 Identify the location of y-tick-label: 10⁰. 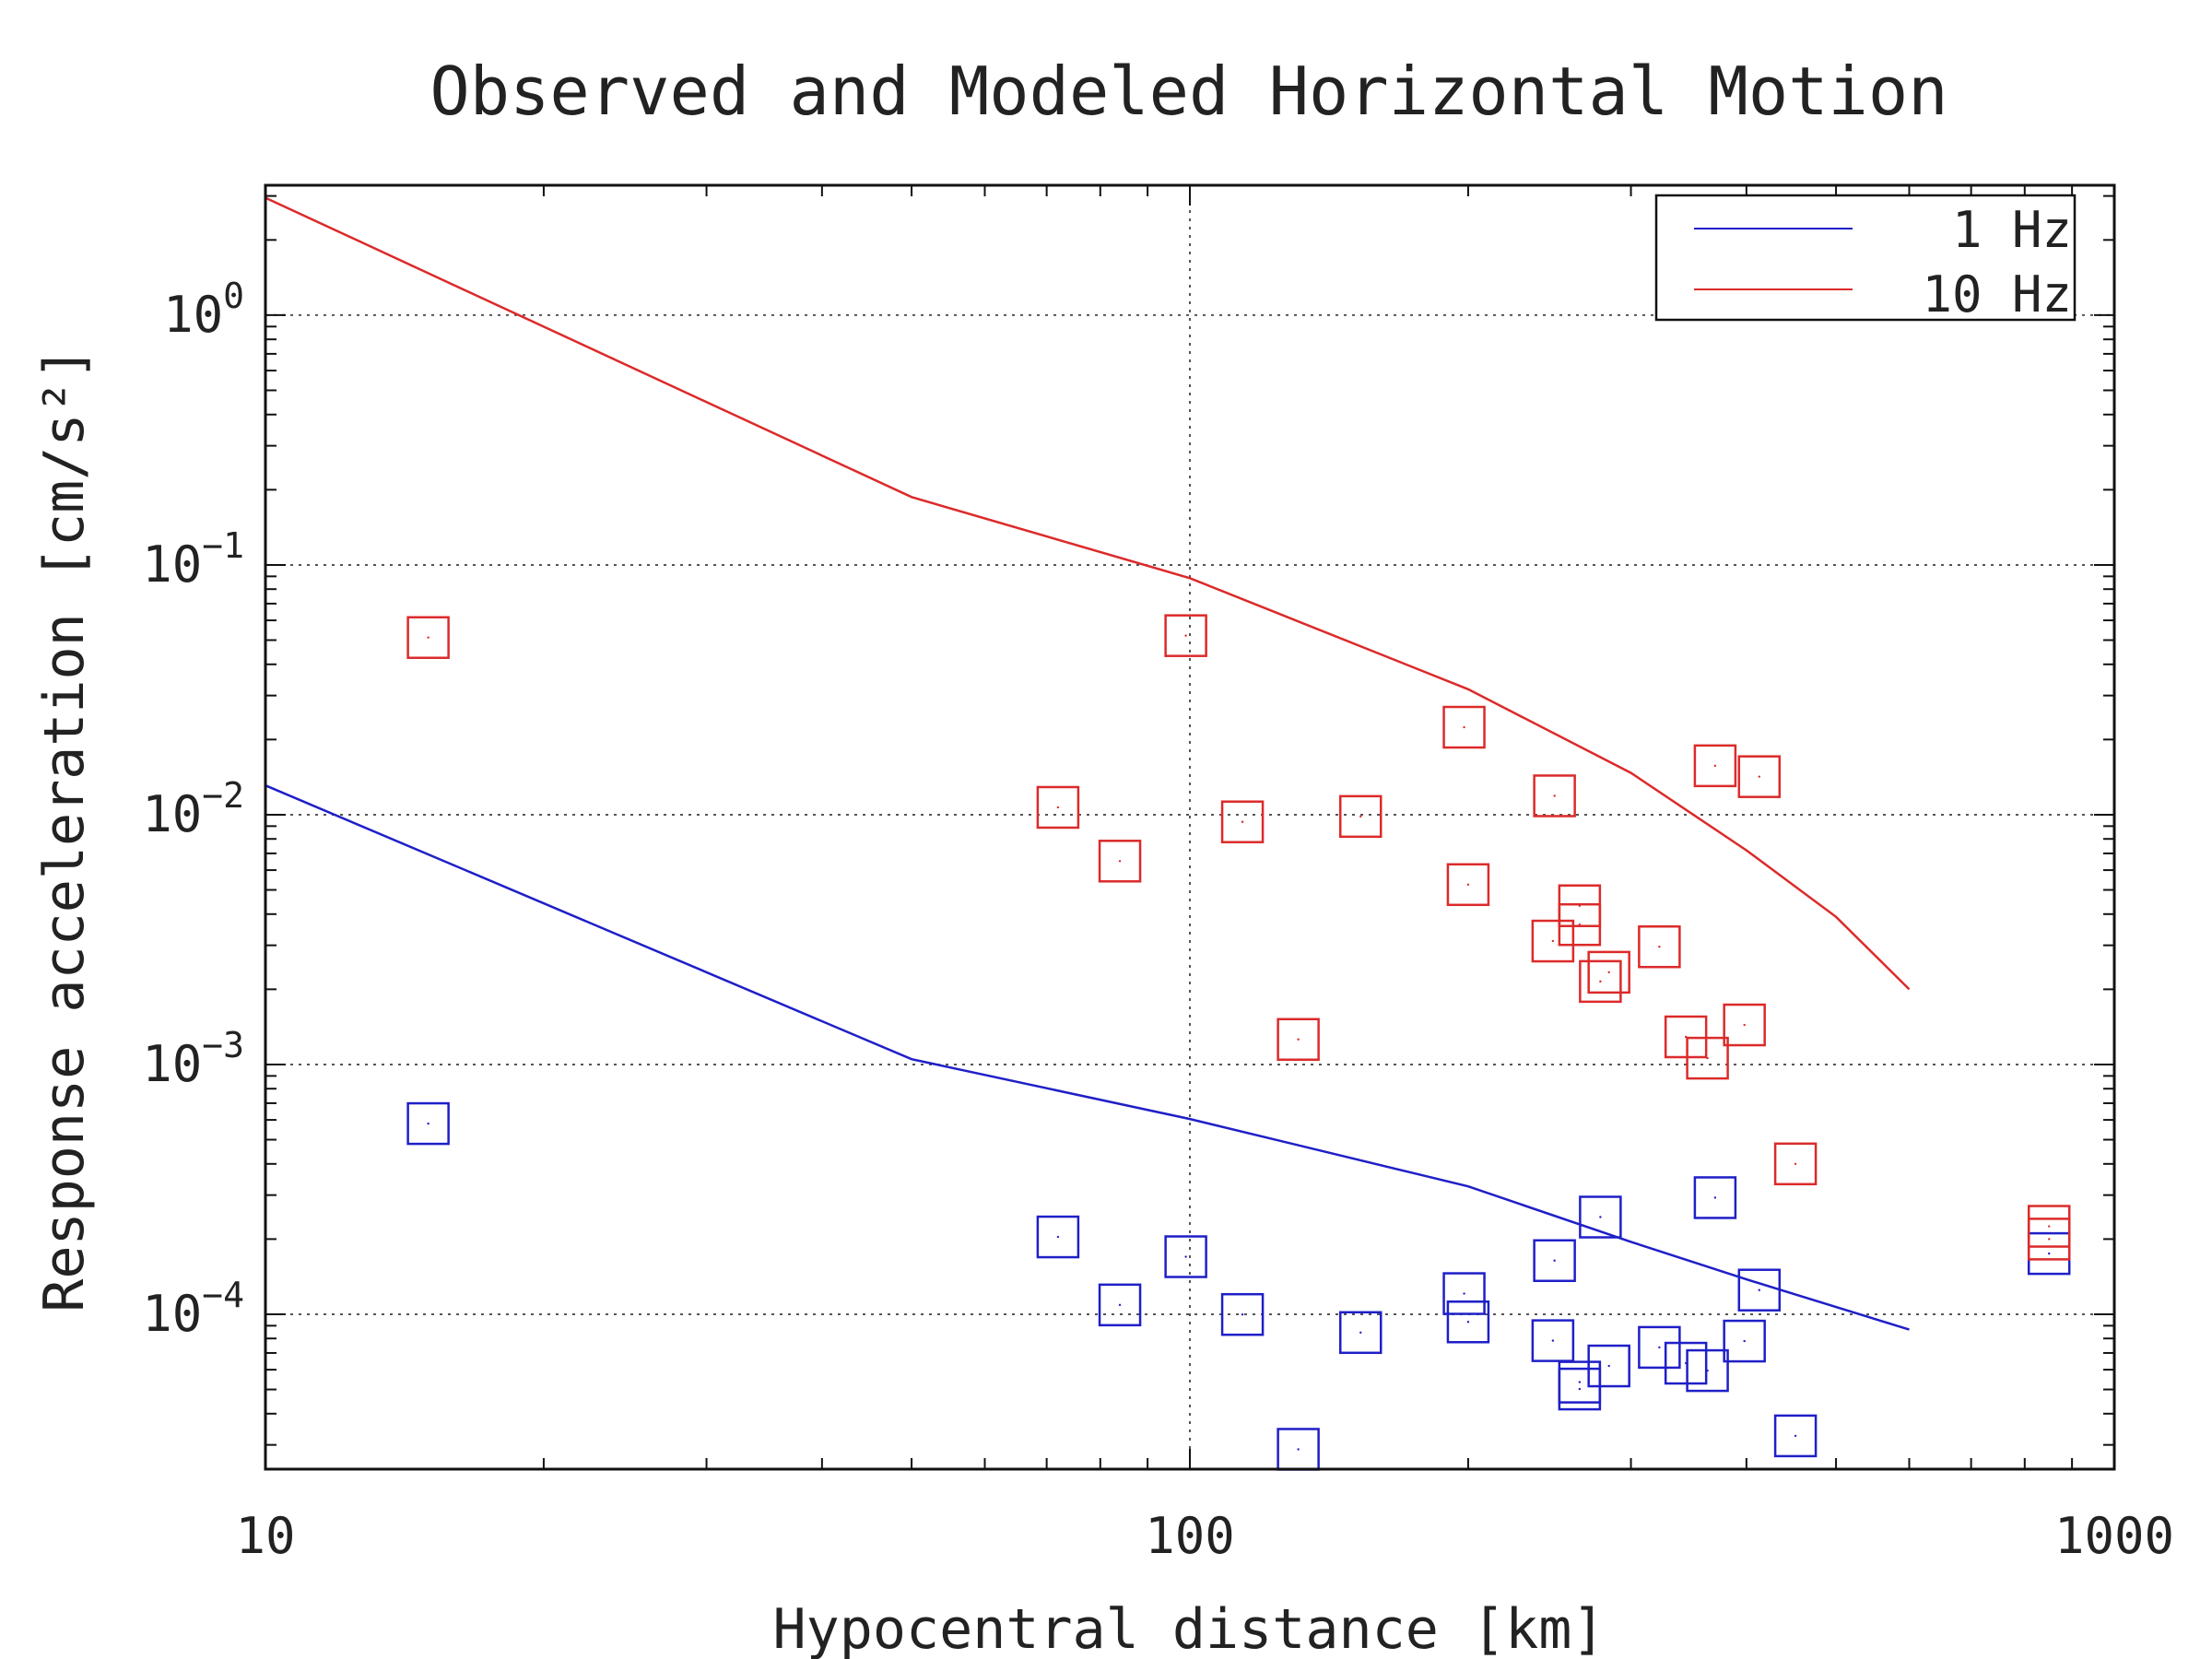
(203, 310).